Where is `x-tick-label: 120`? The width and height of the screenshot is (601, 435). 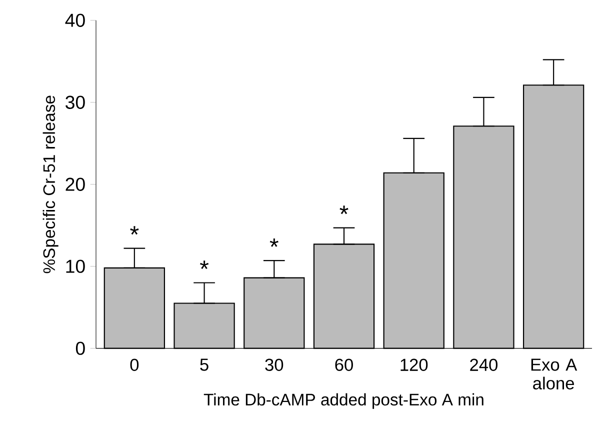 x-tick-label: 120 is located at coordinates (414, 364).